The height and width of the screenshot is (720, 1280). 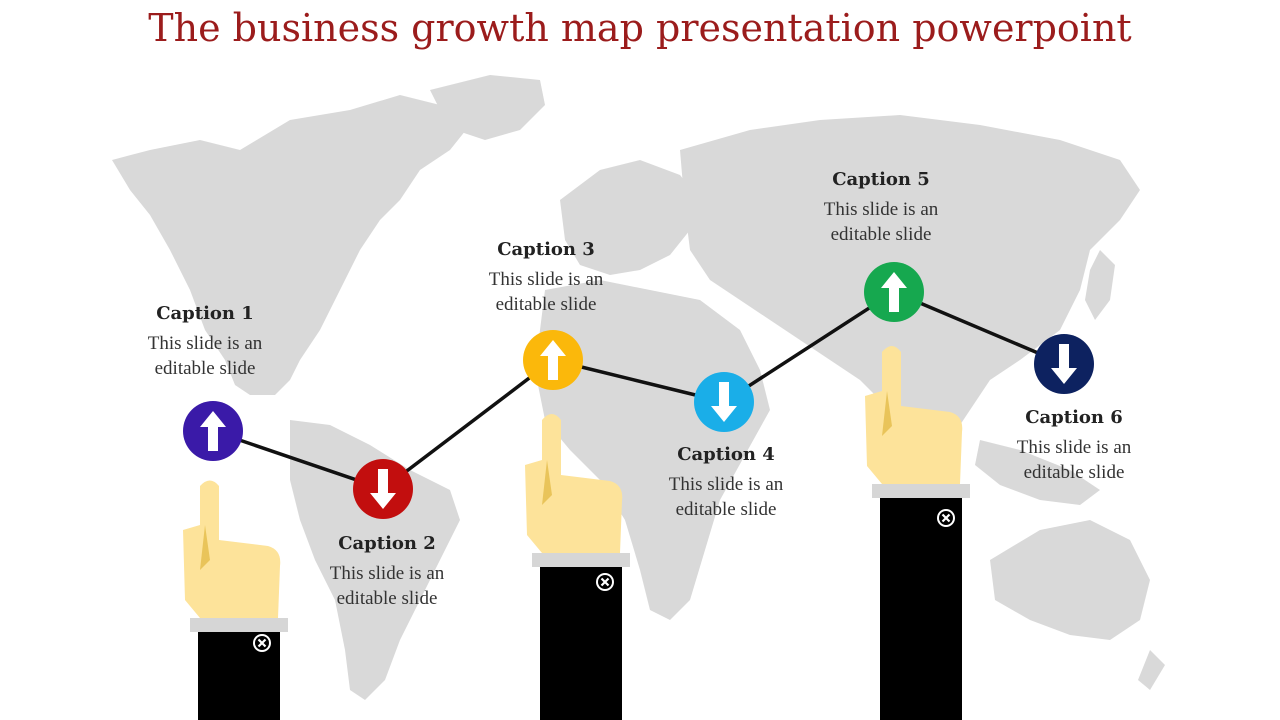 I want to click on caption-block-1: Caption 1 This slide is an editable slide, so click(x=205, y=342).